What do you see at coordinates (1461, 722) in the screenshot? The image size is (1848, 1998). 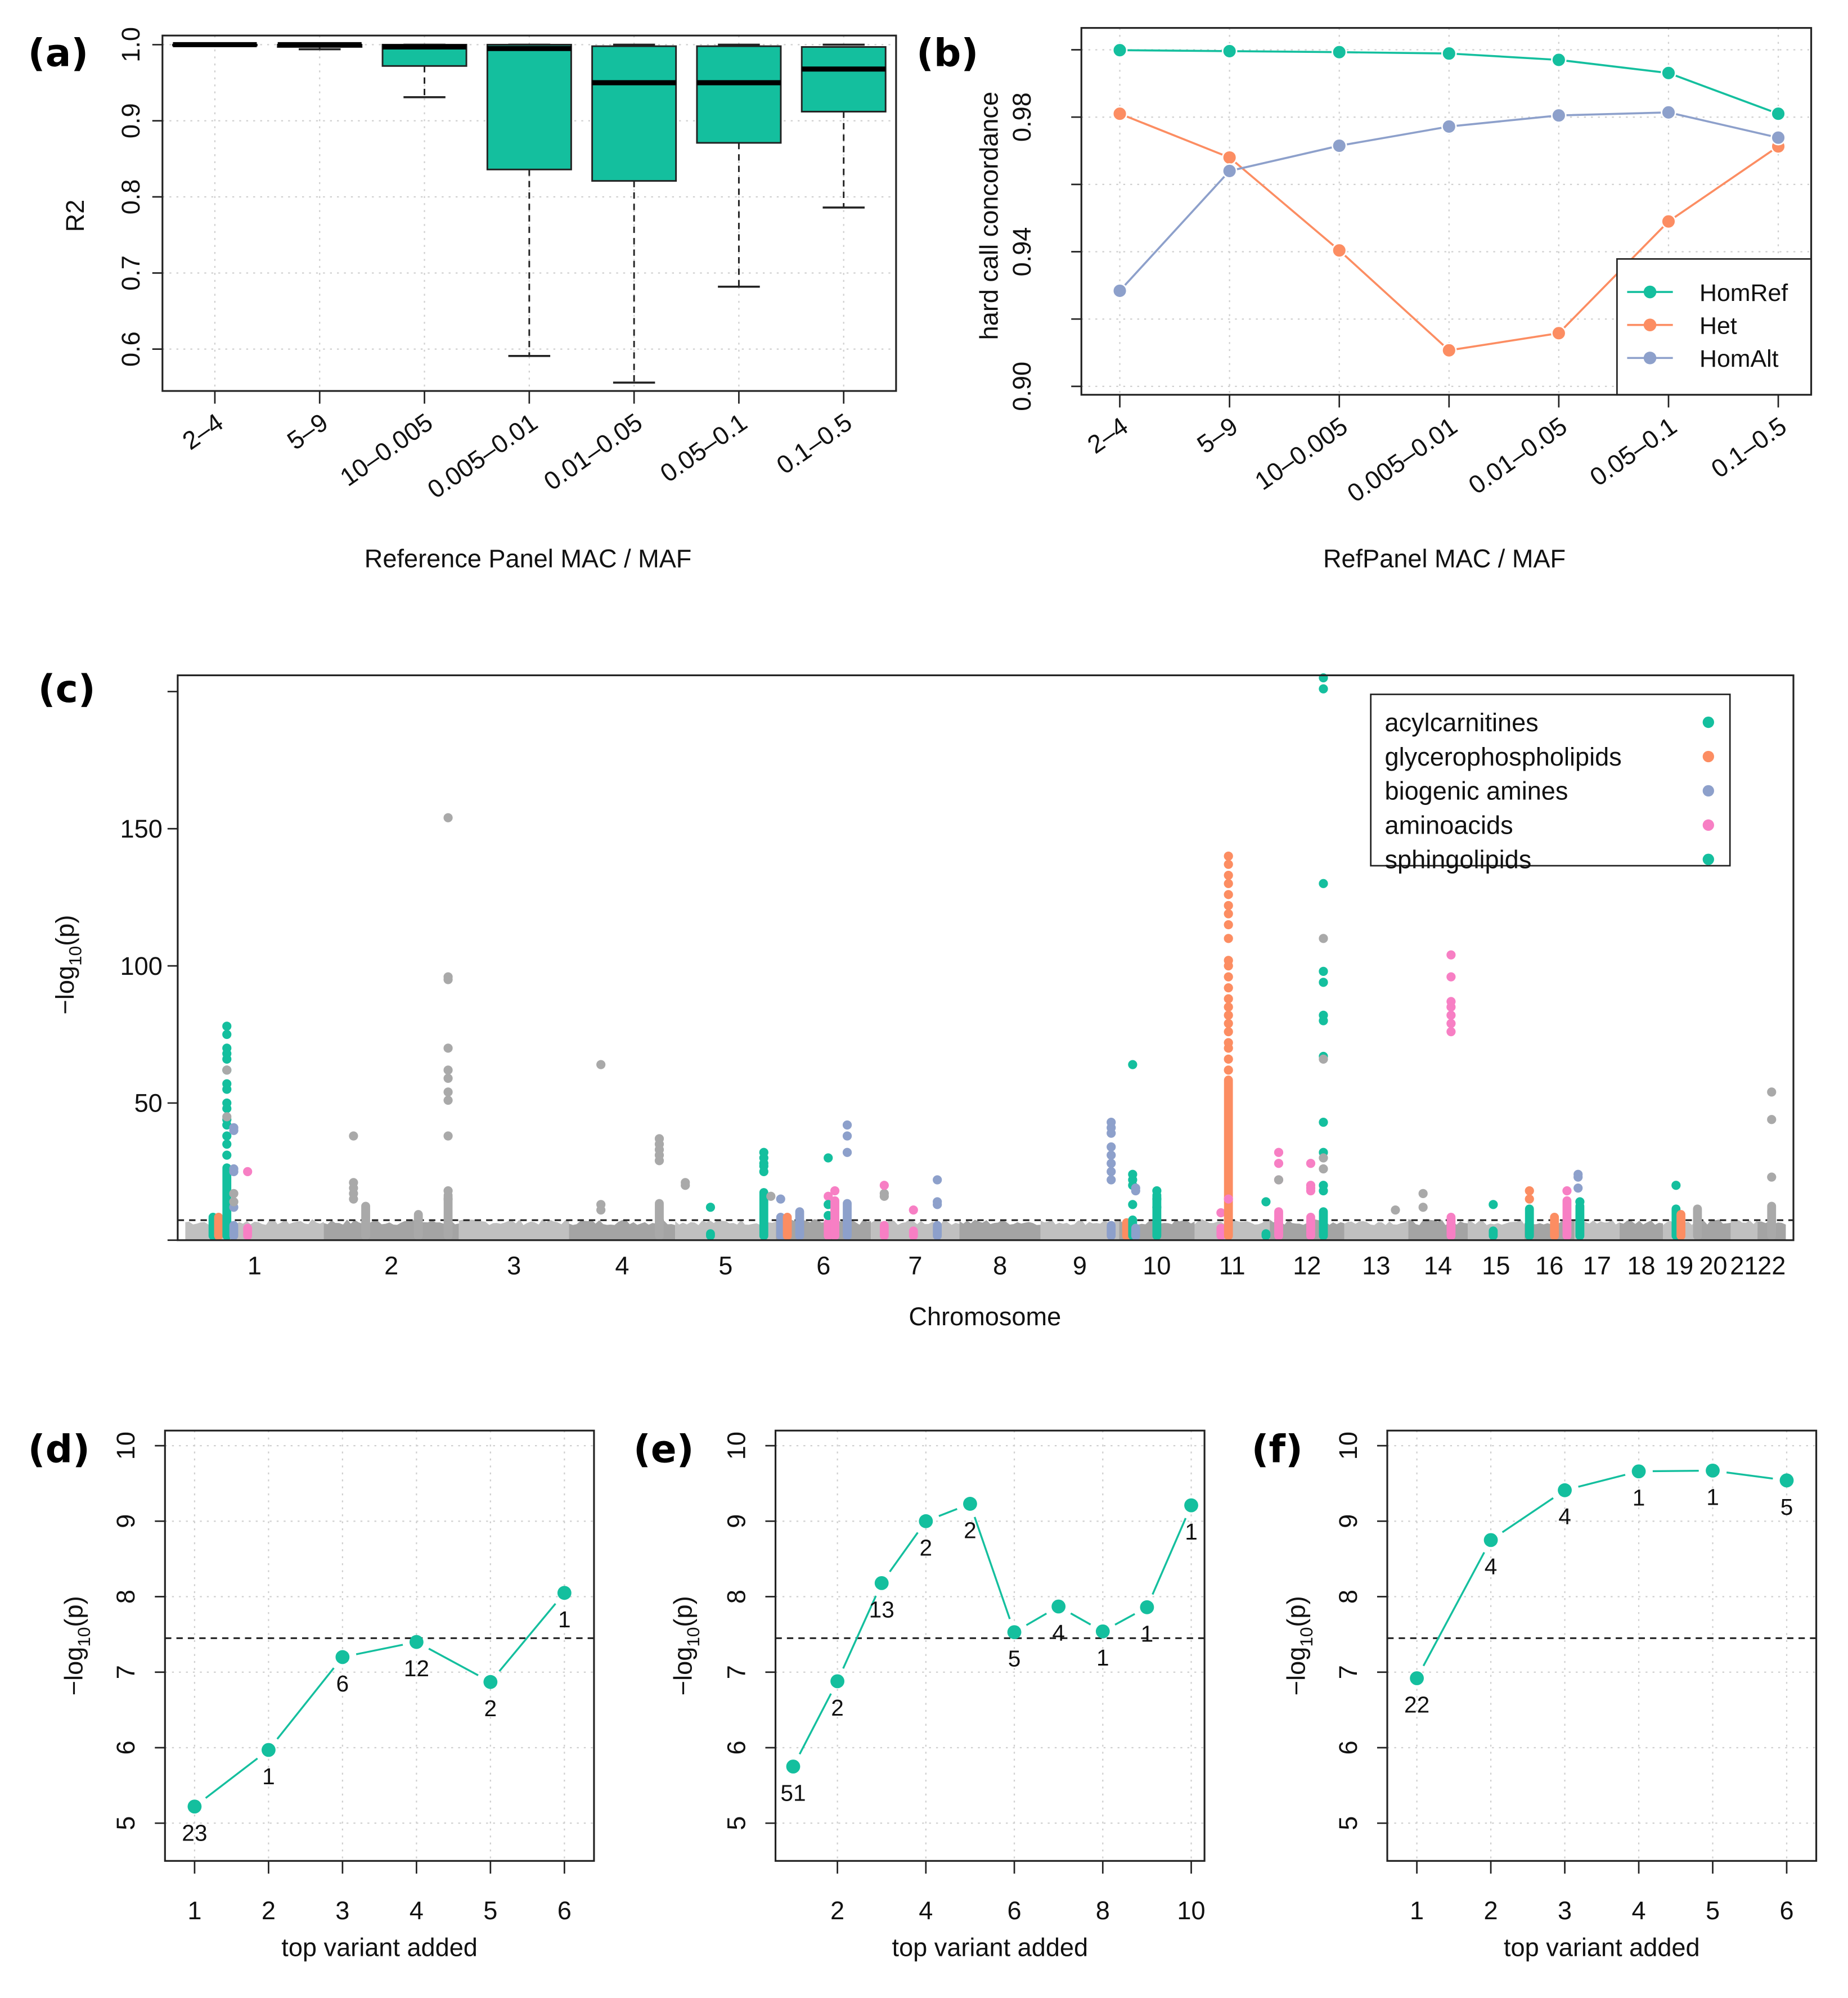 I see `legend-label: acylcarnitines` at bounding box center [1461, 722].